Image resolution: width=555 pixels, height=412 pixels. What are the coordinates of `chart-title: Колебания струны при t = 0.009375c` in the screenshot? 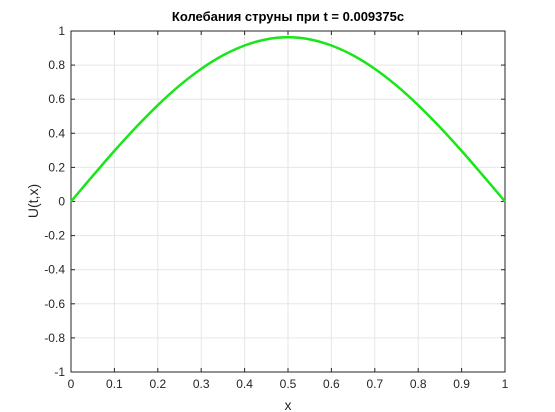 It's located at (288, 16).